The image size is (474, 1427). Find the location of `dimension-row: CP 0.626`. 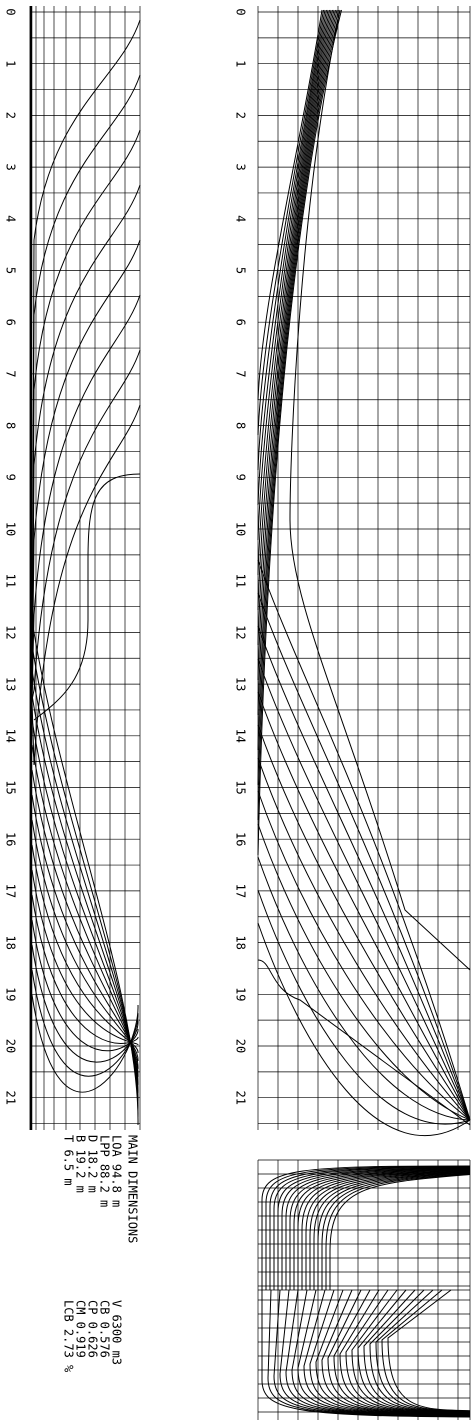

dimension-row: CP 0.626 is located at coordinates (93, 1329).